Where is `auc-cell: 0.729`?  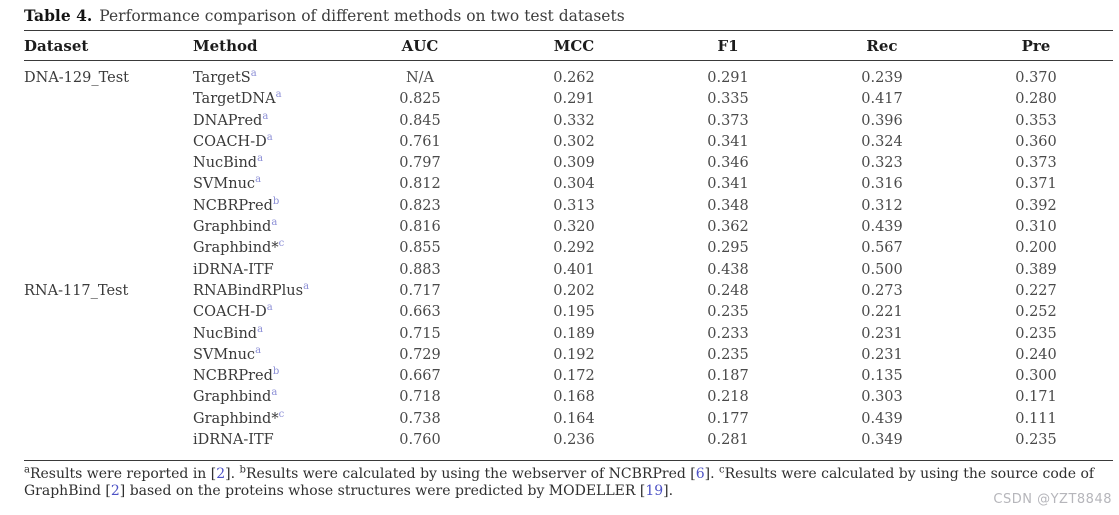 auc-cell: 0.729 is located at coordinates (420, 354).